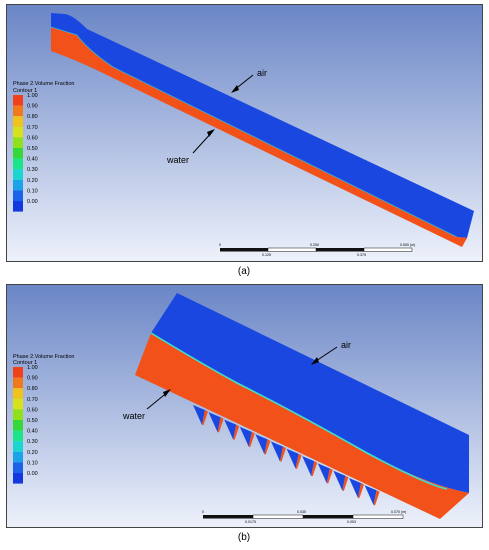  Describe the element at coordinates (301, 512) in the screenshot. I see `scale-label-top-1: 0.035` at that location.